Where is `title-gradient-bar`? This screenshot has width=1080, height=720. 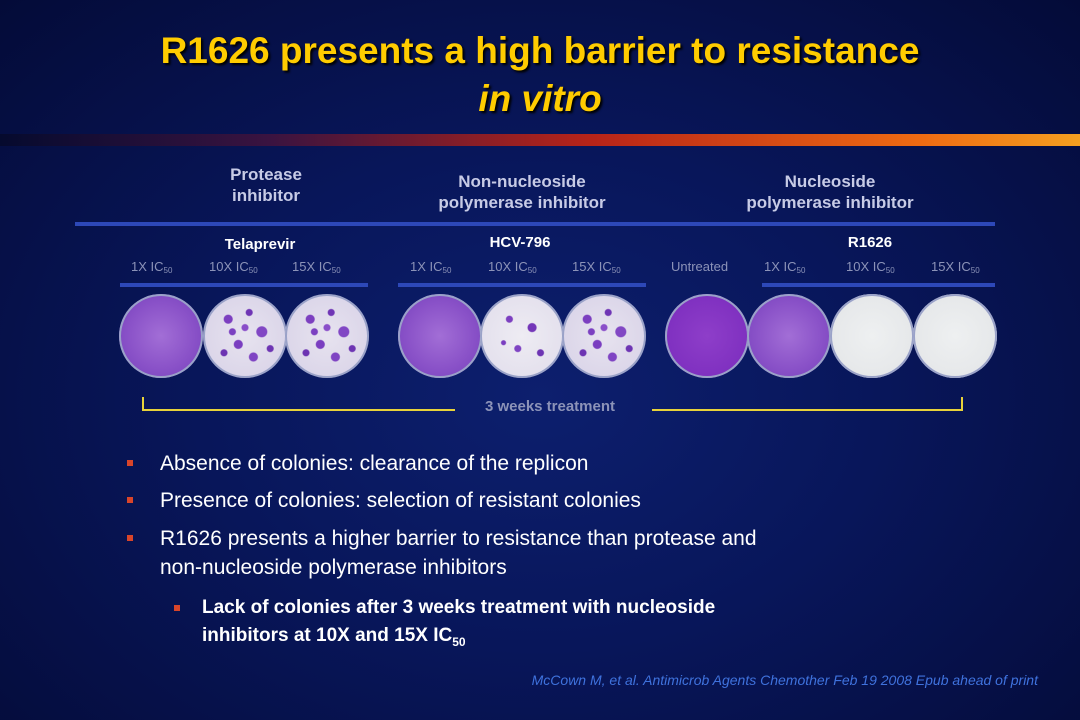
title-gradient-bar is located at coordinates (540, 140).